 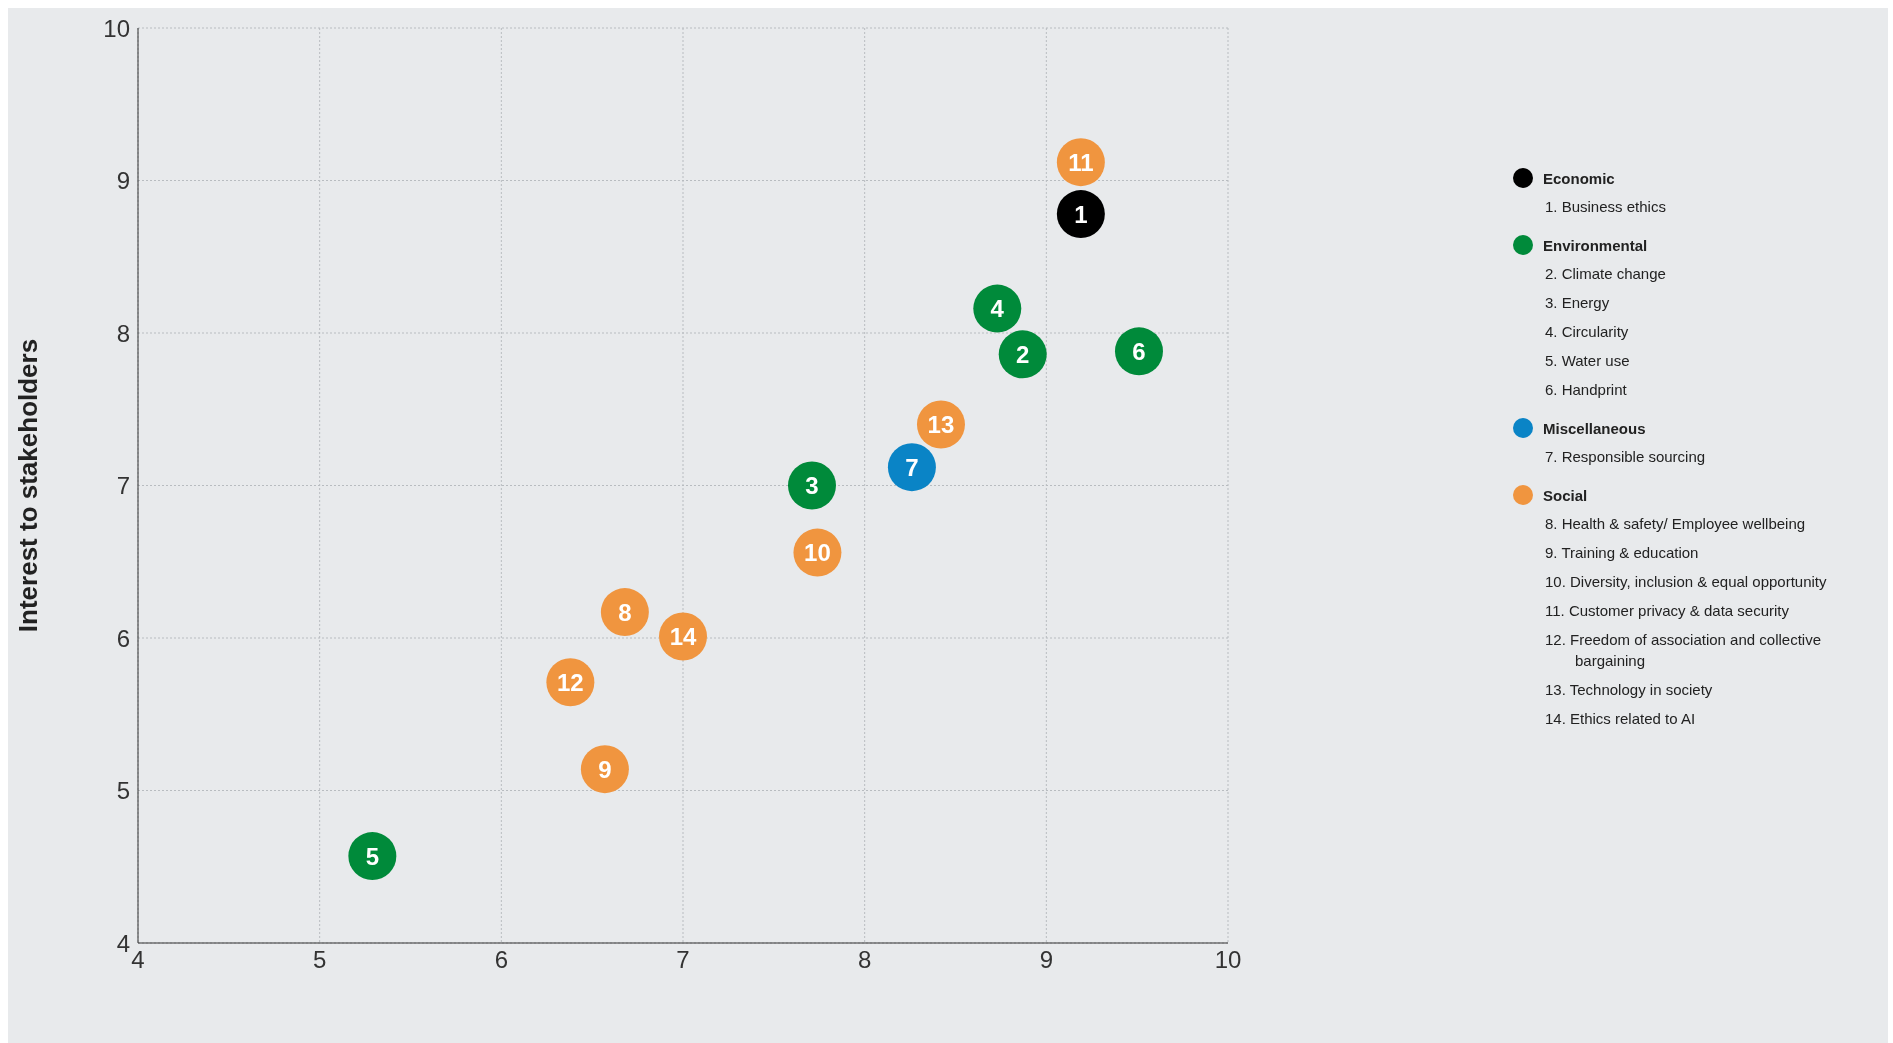 I want to click on annotation: 5, so click(x=372, y=856).